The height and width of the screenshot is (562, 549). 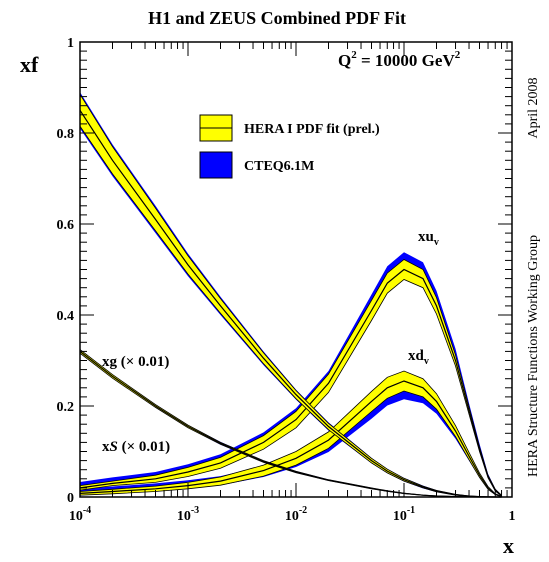 I want to click on x-tick-label: 10⁻⁴, so click(x=80, y=514).